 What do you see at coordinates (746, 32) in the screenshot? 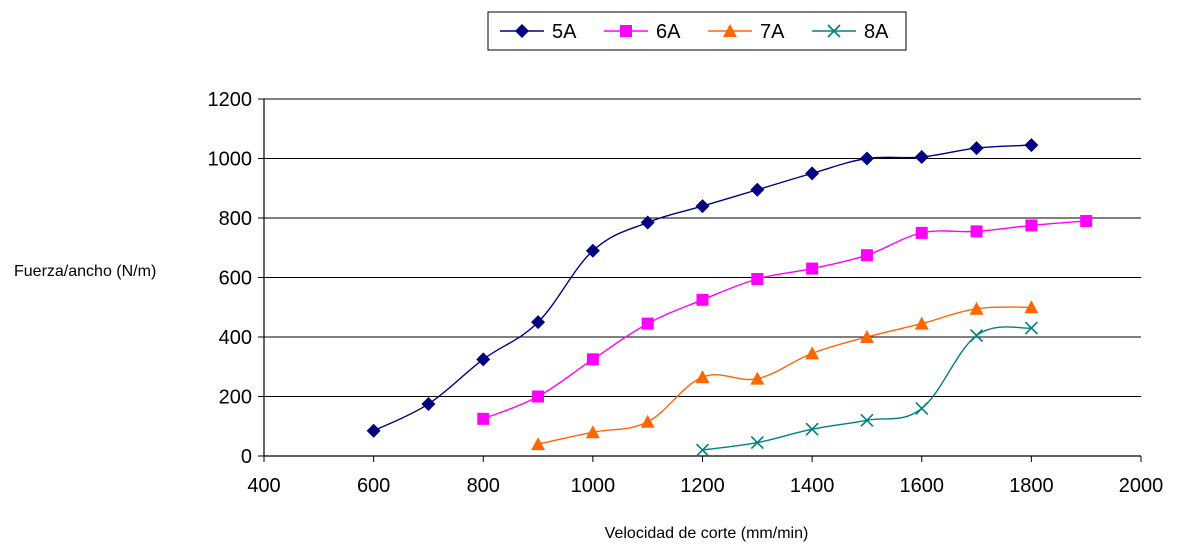
I see `legend-item-7A: 7A` at bounding box center [746, 32].